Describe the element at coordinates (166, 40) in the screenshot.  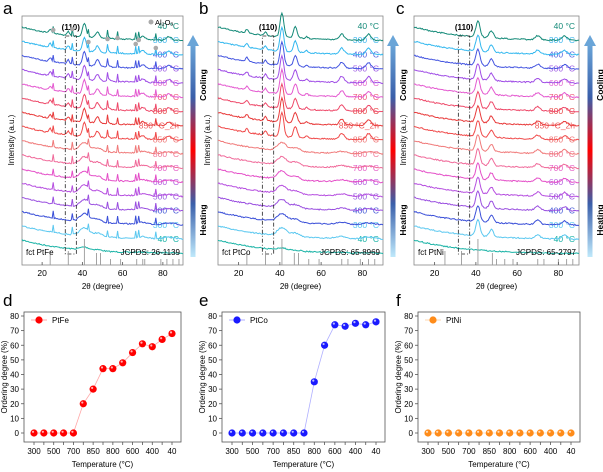
I see `series-label: 300 °C` at that location.